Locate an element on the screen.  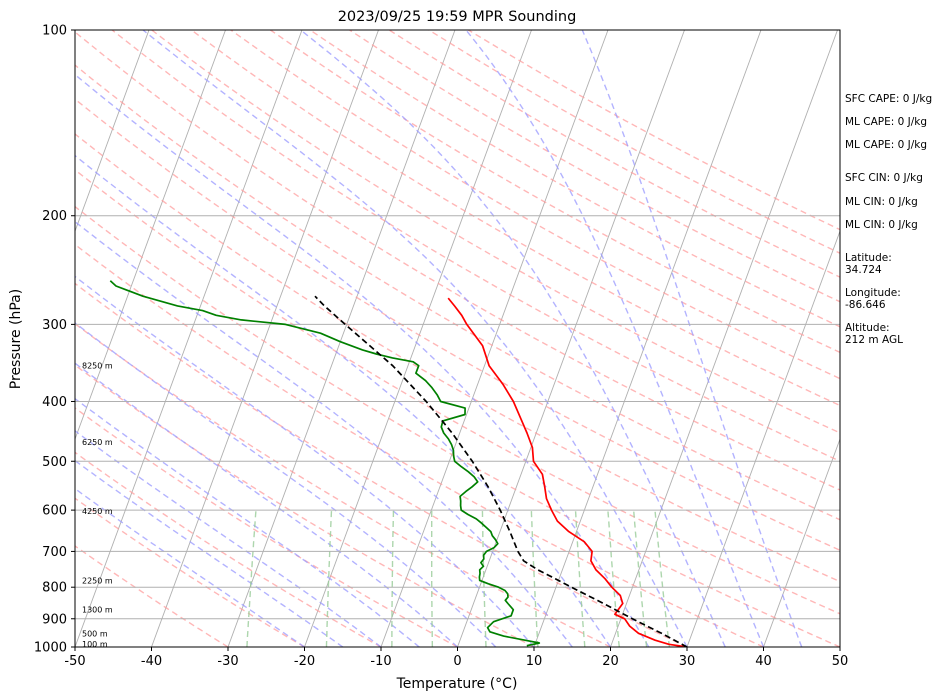
y-tick-label: 400 is located at coordinates (54, 402).